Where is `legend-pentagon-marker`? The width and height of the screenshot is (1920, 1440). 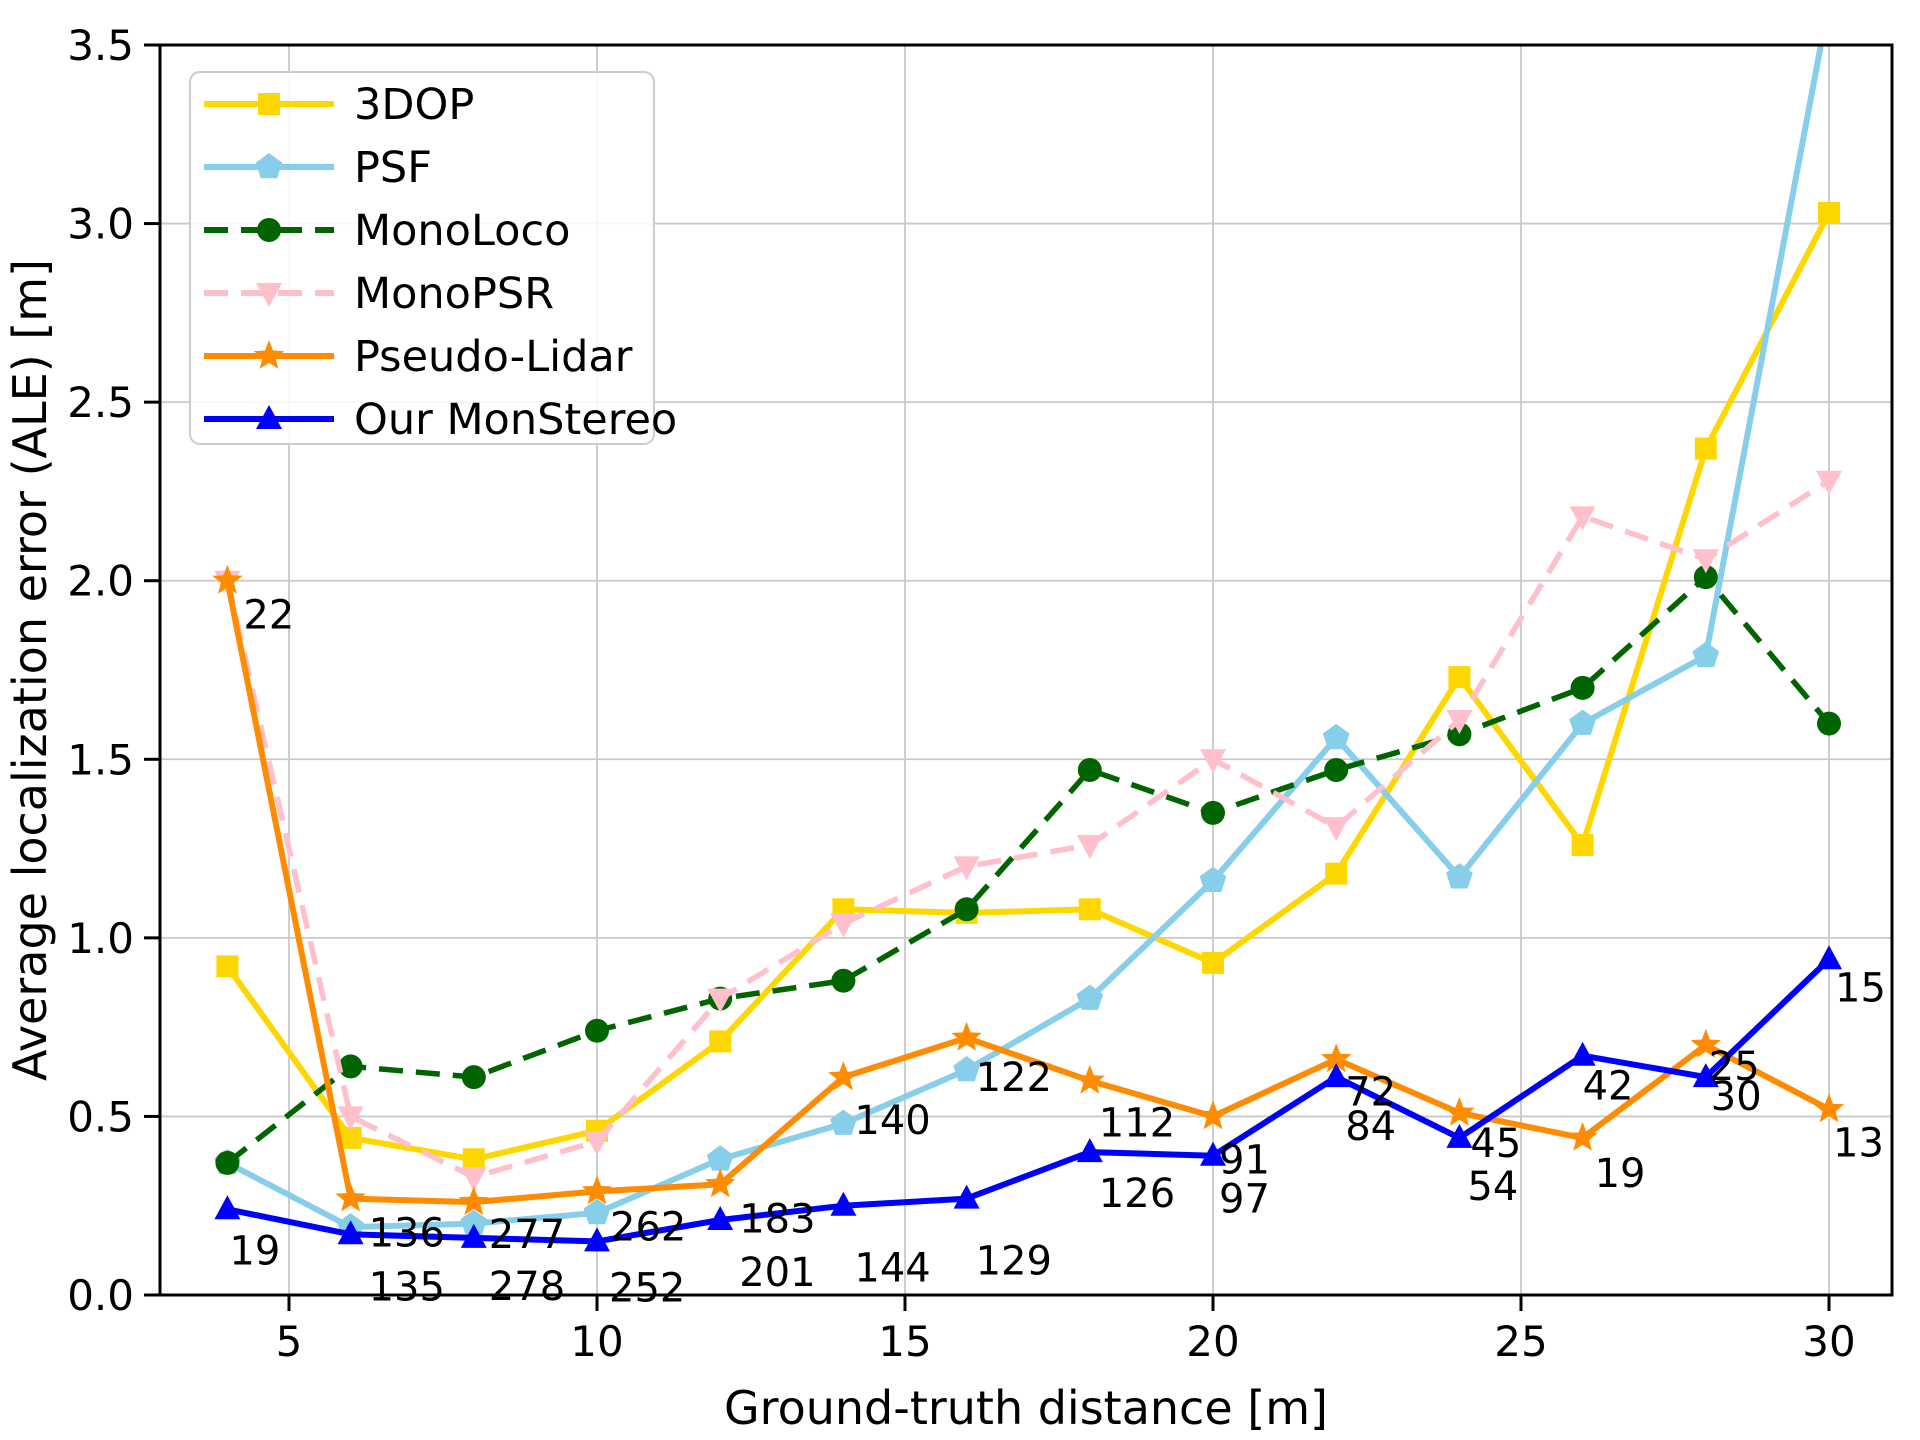 legend-pentagon-marker is located at coordinates (269, 166).